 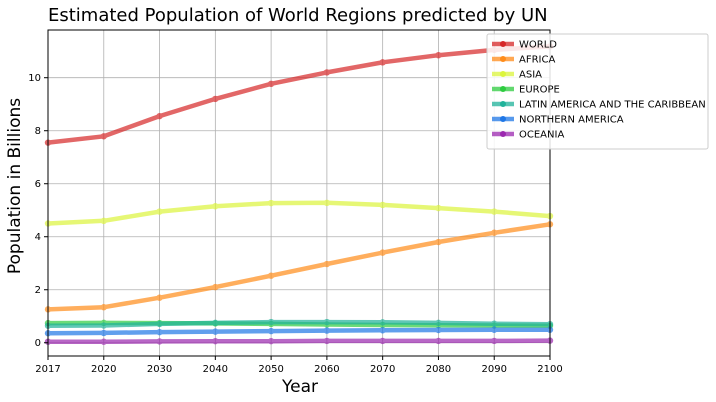 I want to click on x-tick-label: 2060, so click(x=326, y=369).